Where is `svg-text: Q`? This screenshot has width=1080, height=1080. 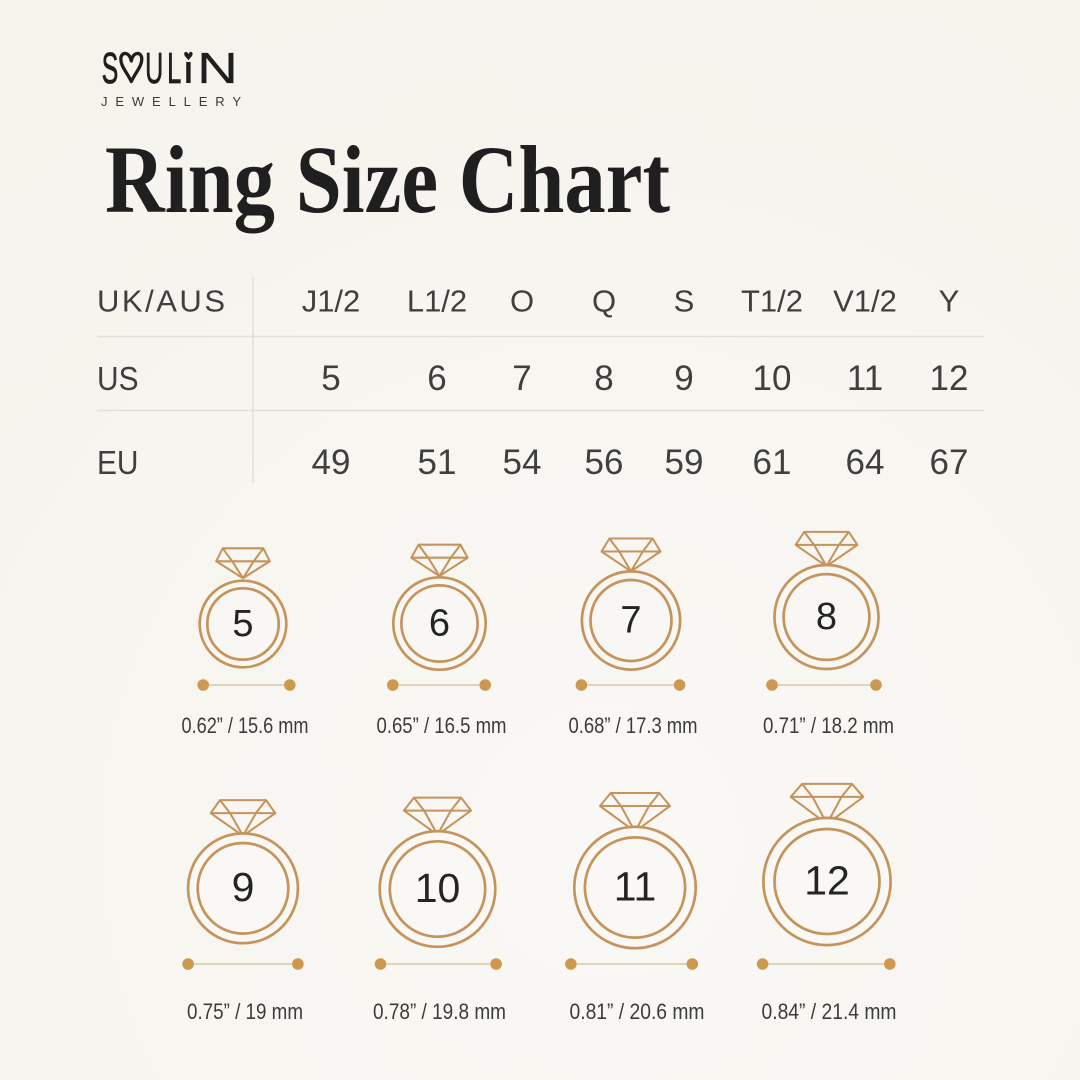
svg-text: Q is located at coordinates (604, 301).